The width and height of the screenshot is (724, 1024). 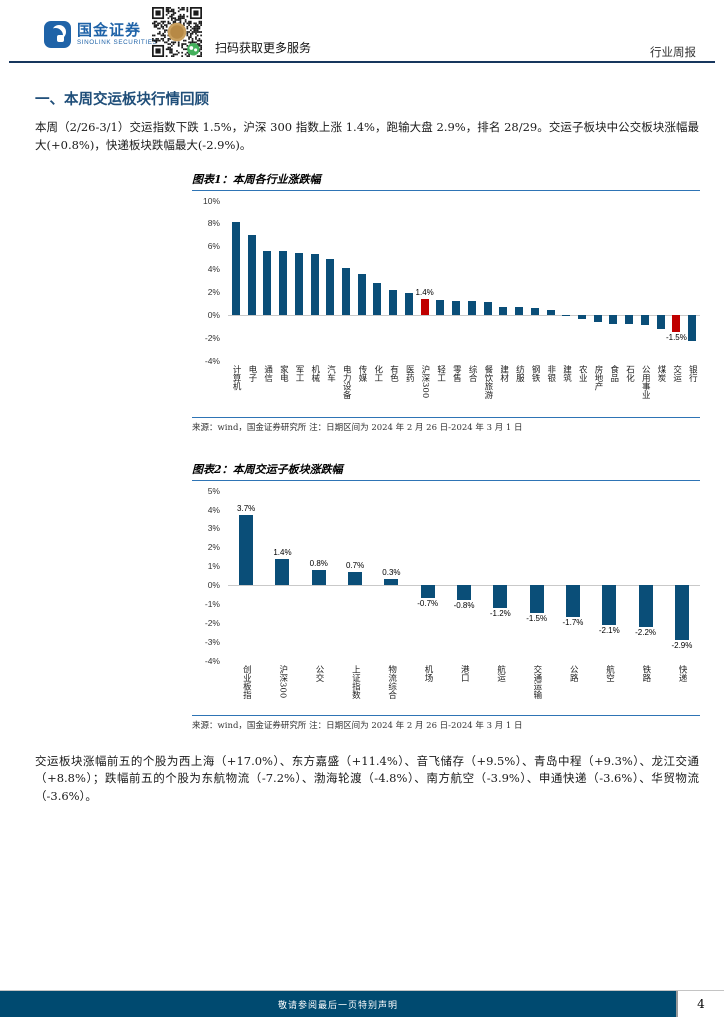 I want to click on bar-column: -2.1%, so click(x=609, y=576).